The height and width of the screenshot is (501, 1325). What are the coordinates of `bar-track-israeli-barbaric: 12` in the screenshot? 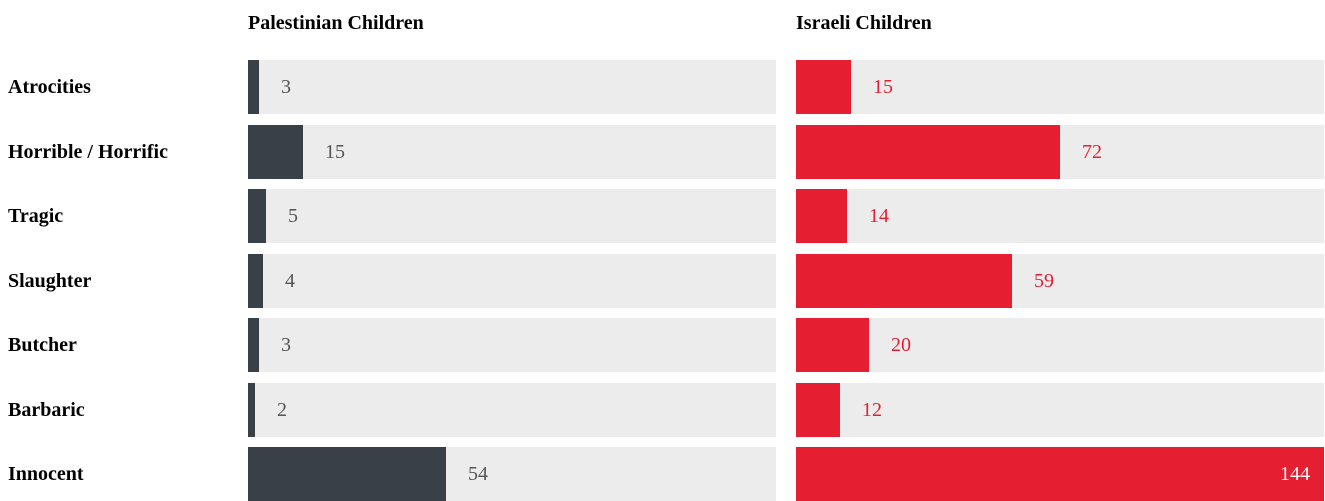 It's located at (1060, 410).